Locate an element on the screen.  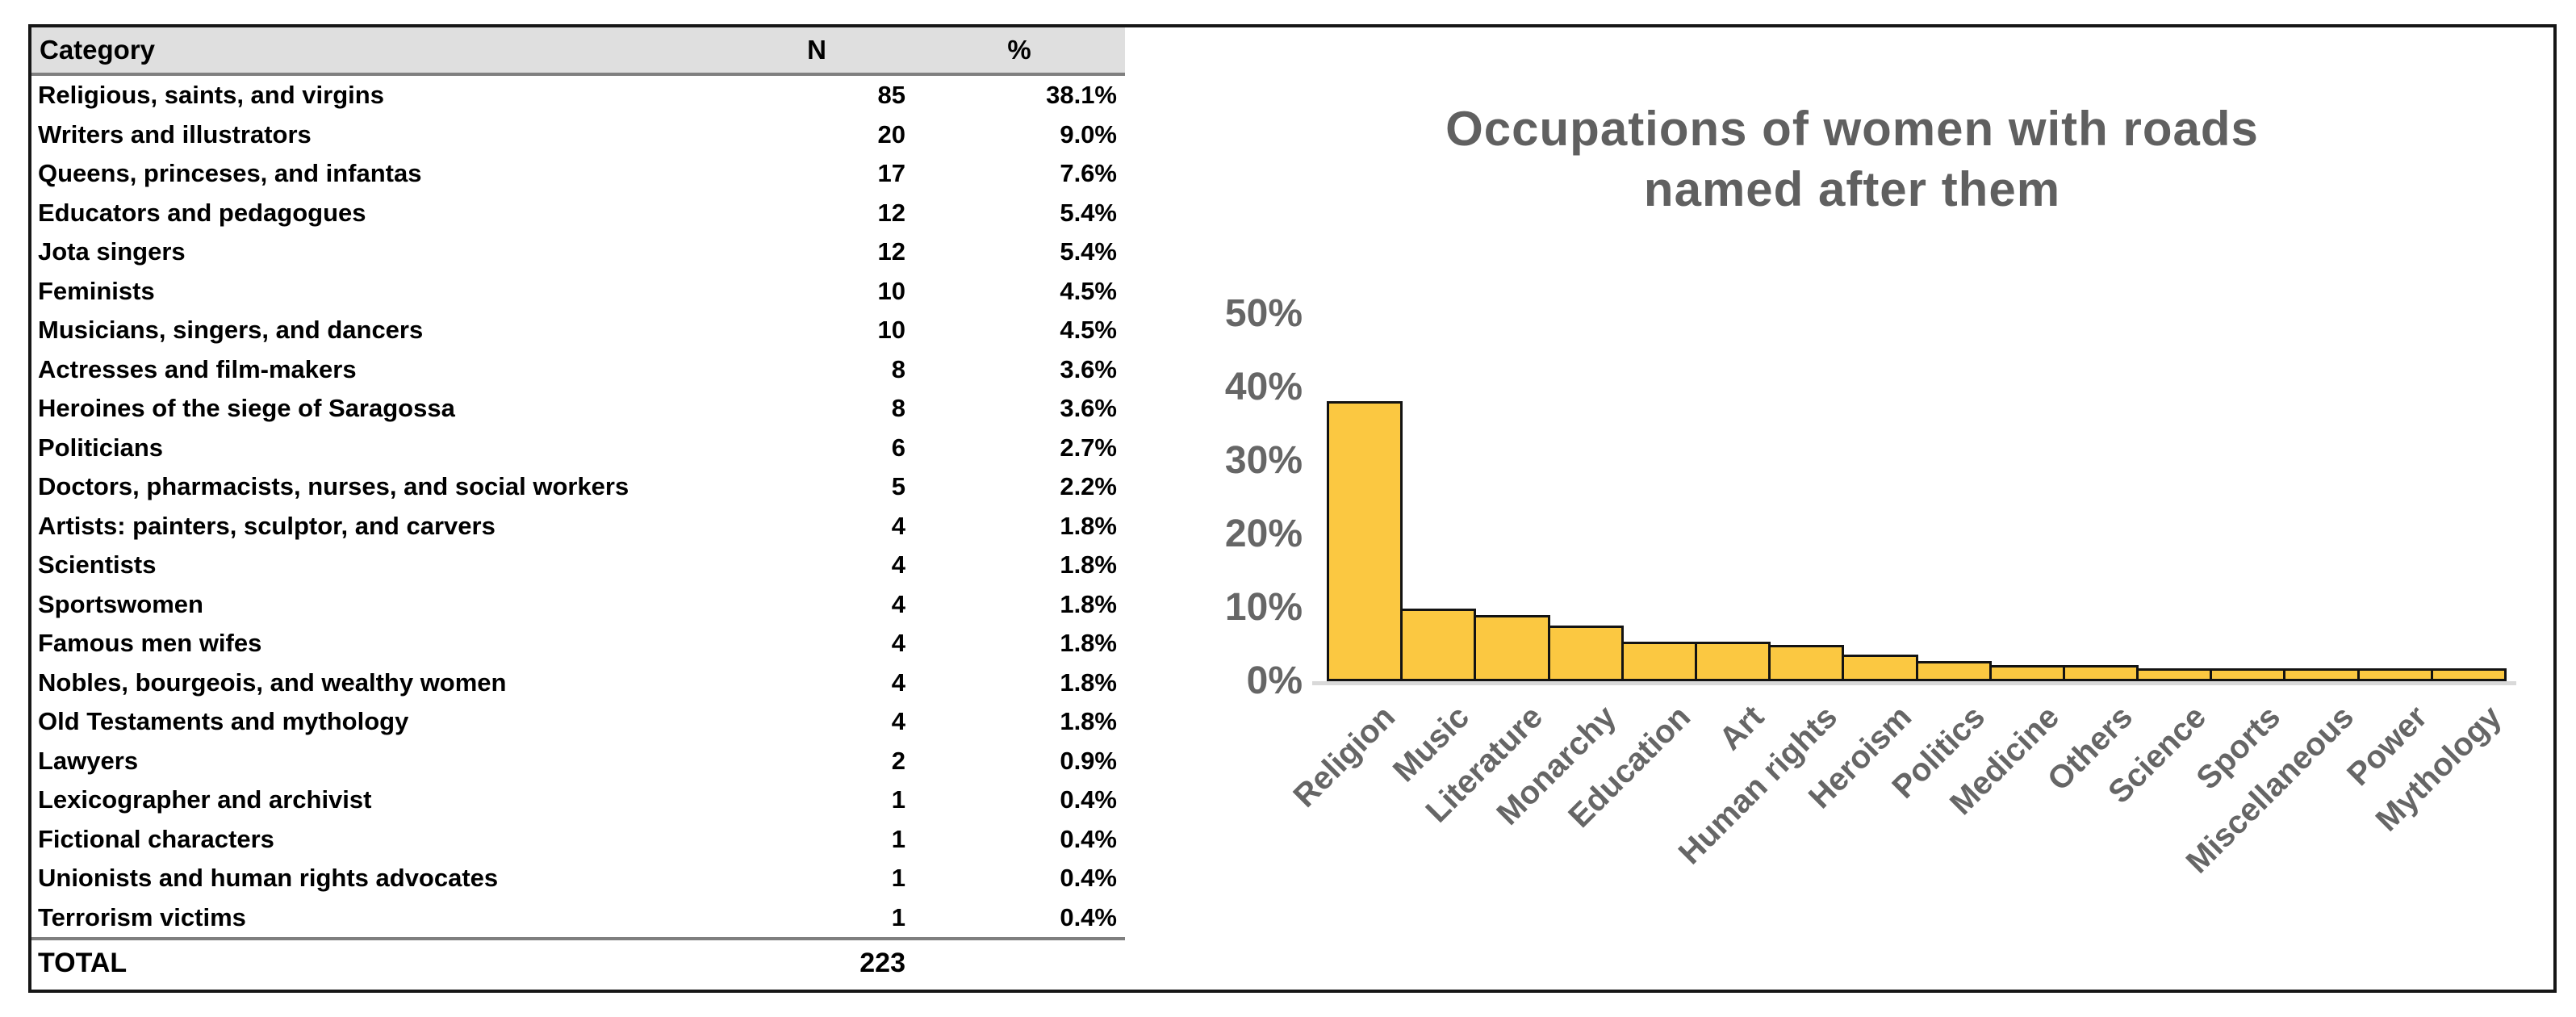
table-row: Religious, saints, and virgins 85 38.1% is located at coordinates (578, 95).